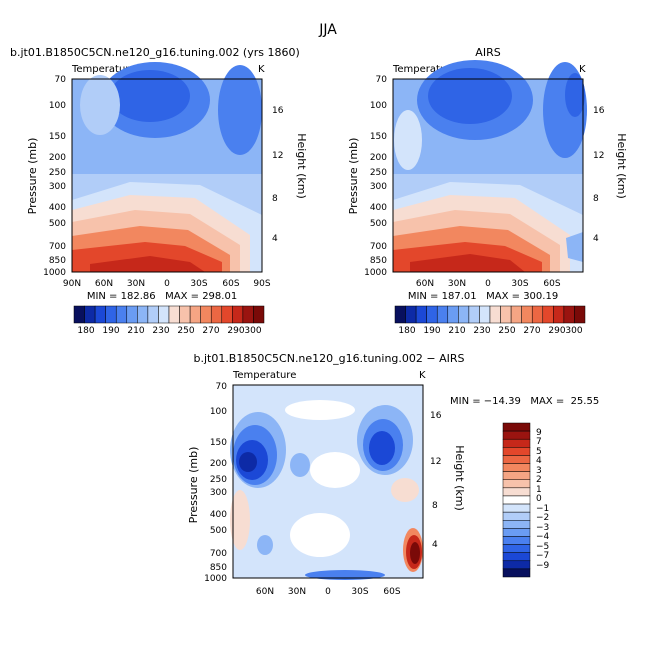 This screenshot has height=660, width=658. What do you see at coordinates (264, 375) in the screenshot?
I see `panel-diff-variable: Temperature` at bounding box center [264, 375].